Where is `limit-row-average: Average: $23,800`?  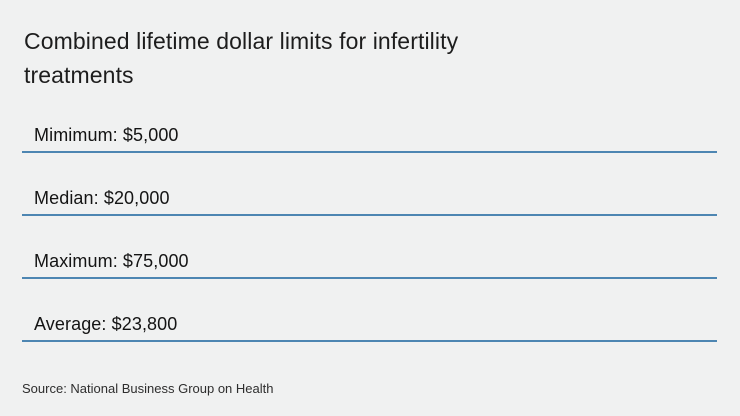
limit-row-average: Average: $23,800 is located at coordinates (369, 328).